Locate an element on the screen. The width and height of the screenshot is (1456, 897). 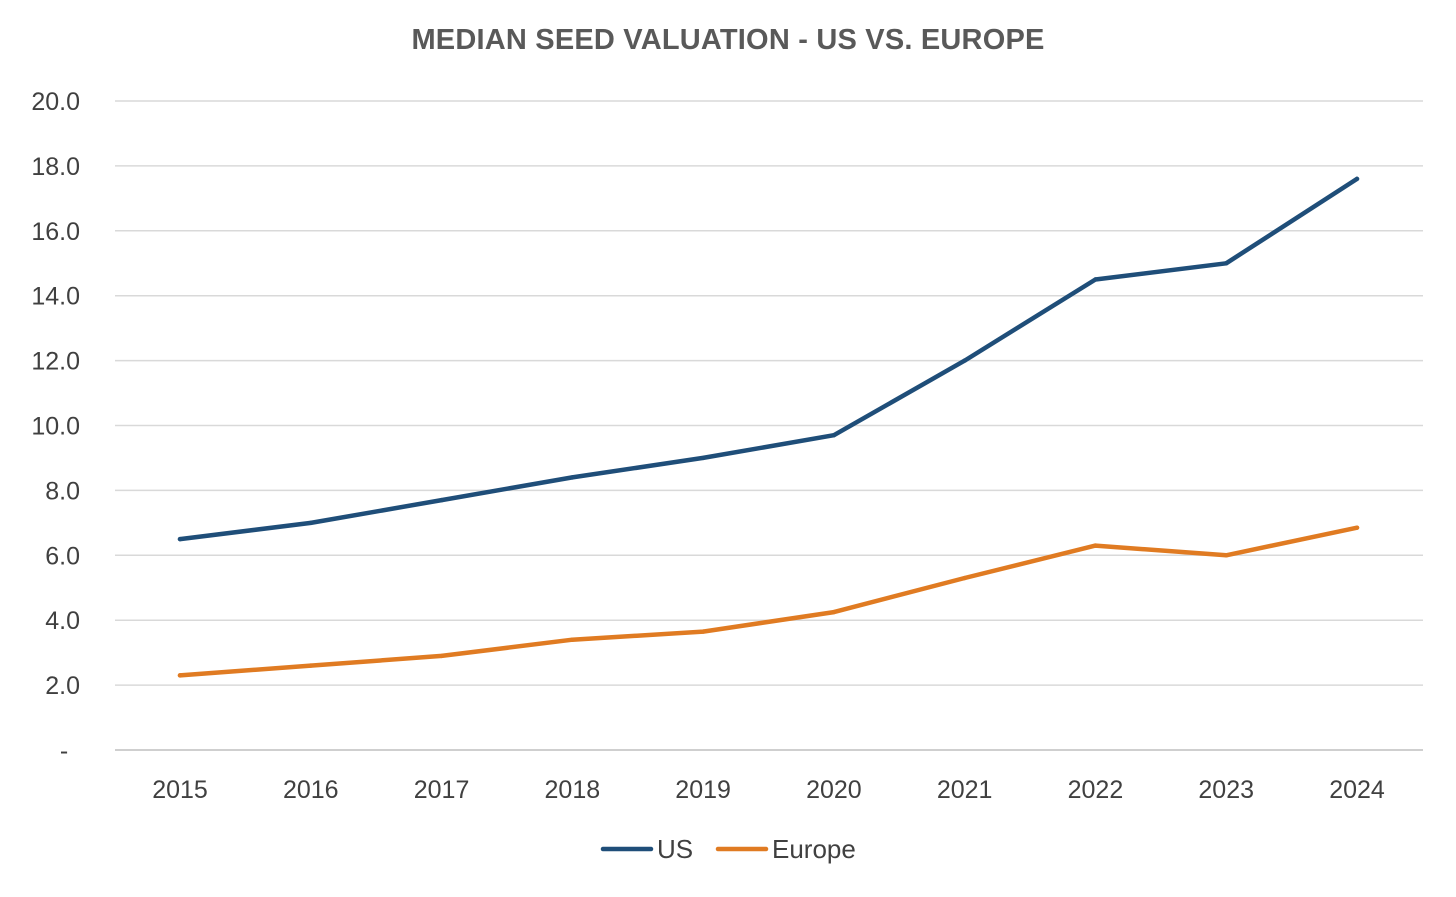
y-tick-label: 4.0 is located at coordinates (62, 621).